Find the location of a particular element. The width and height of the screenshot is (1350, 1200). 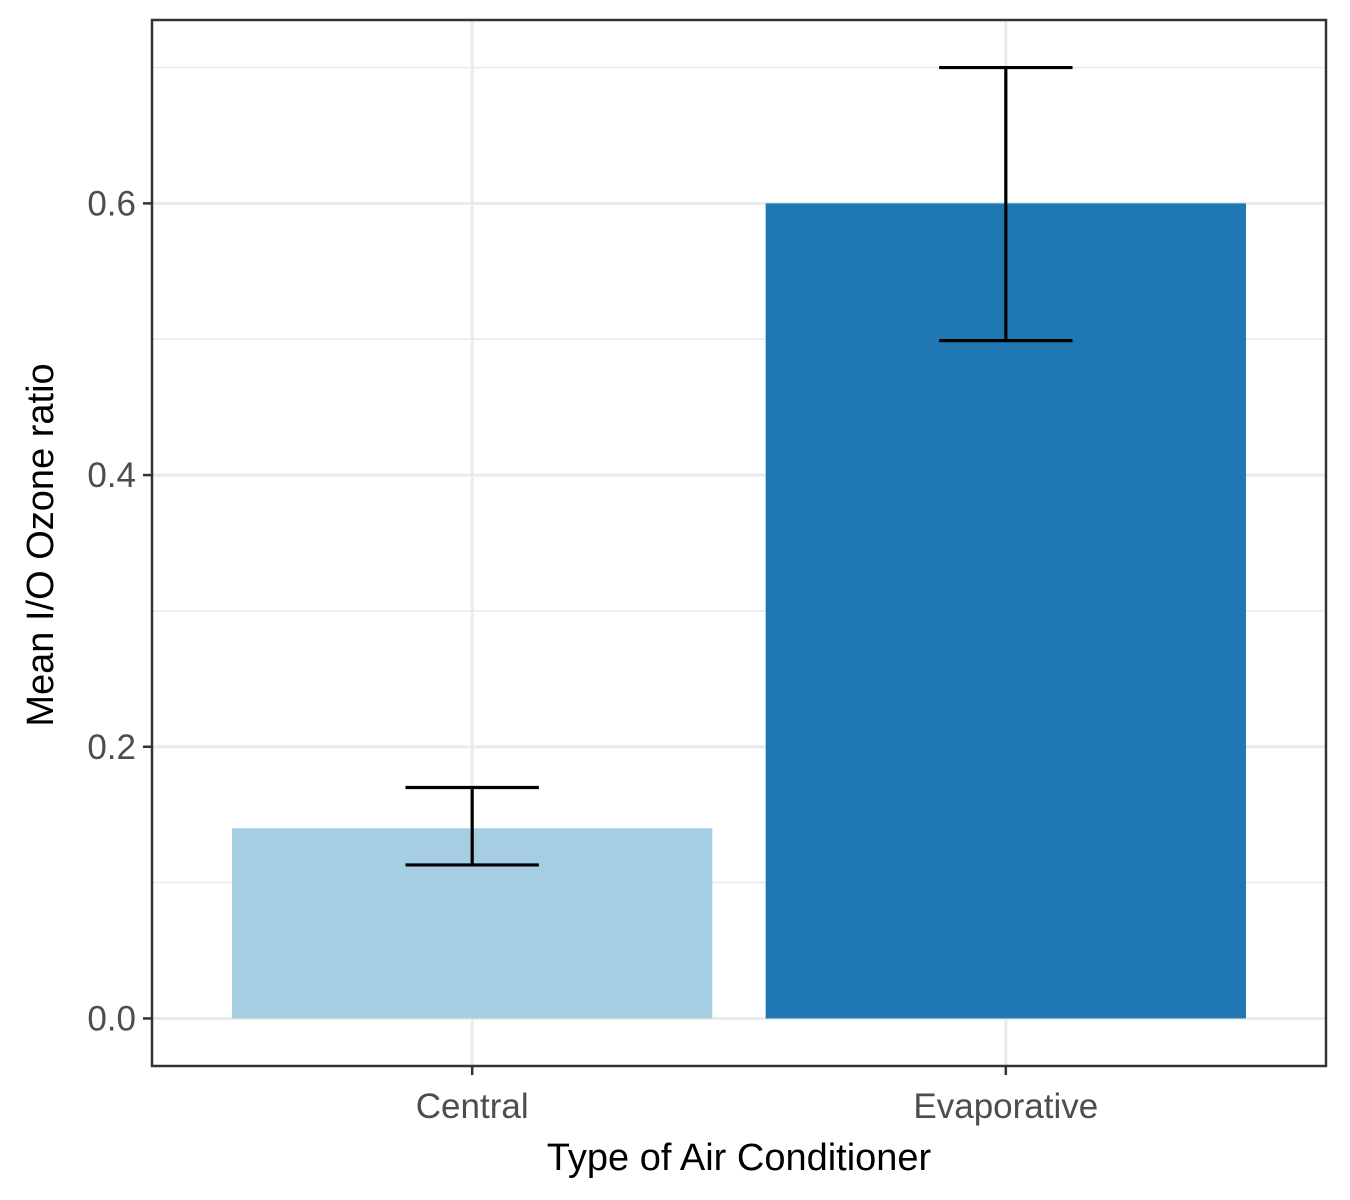

y-axis: 0.0 0.2 0.4 0.6 is located at coordinates (119, 611).